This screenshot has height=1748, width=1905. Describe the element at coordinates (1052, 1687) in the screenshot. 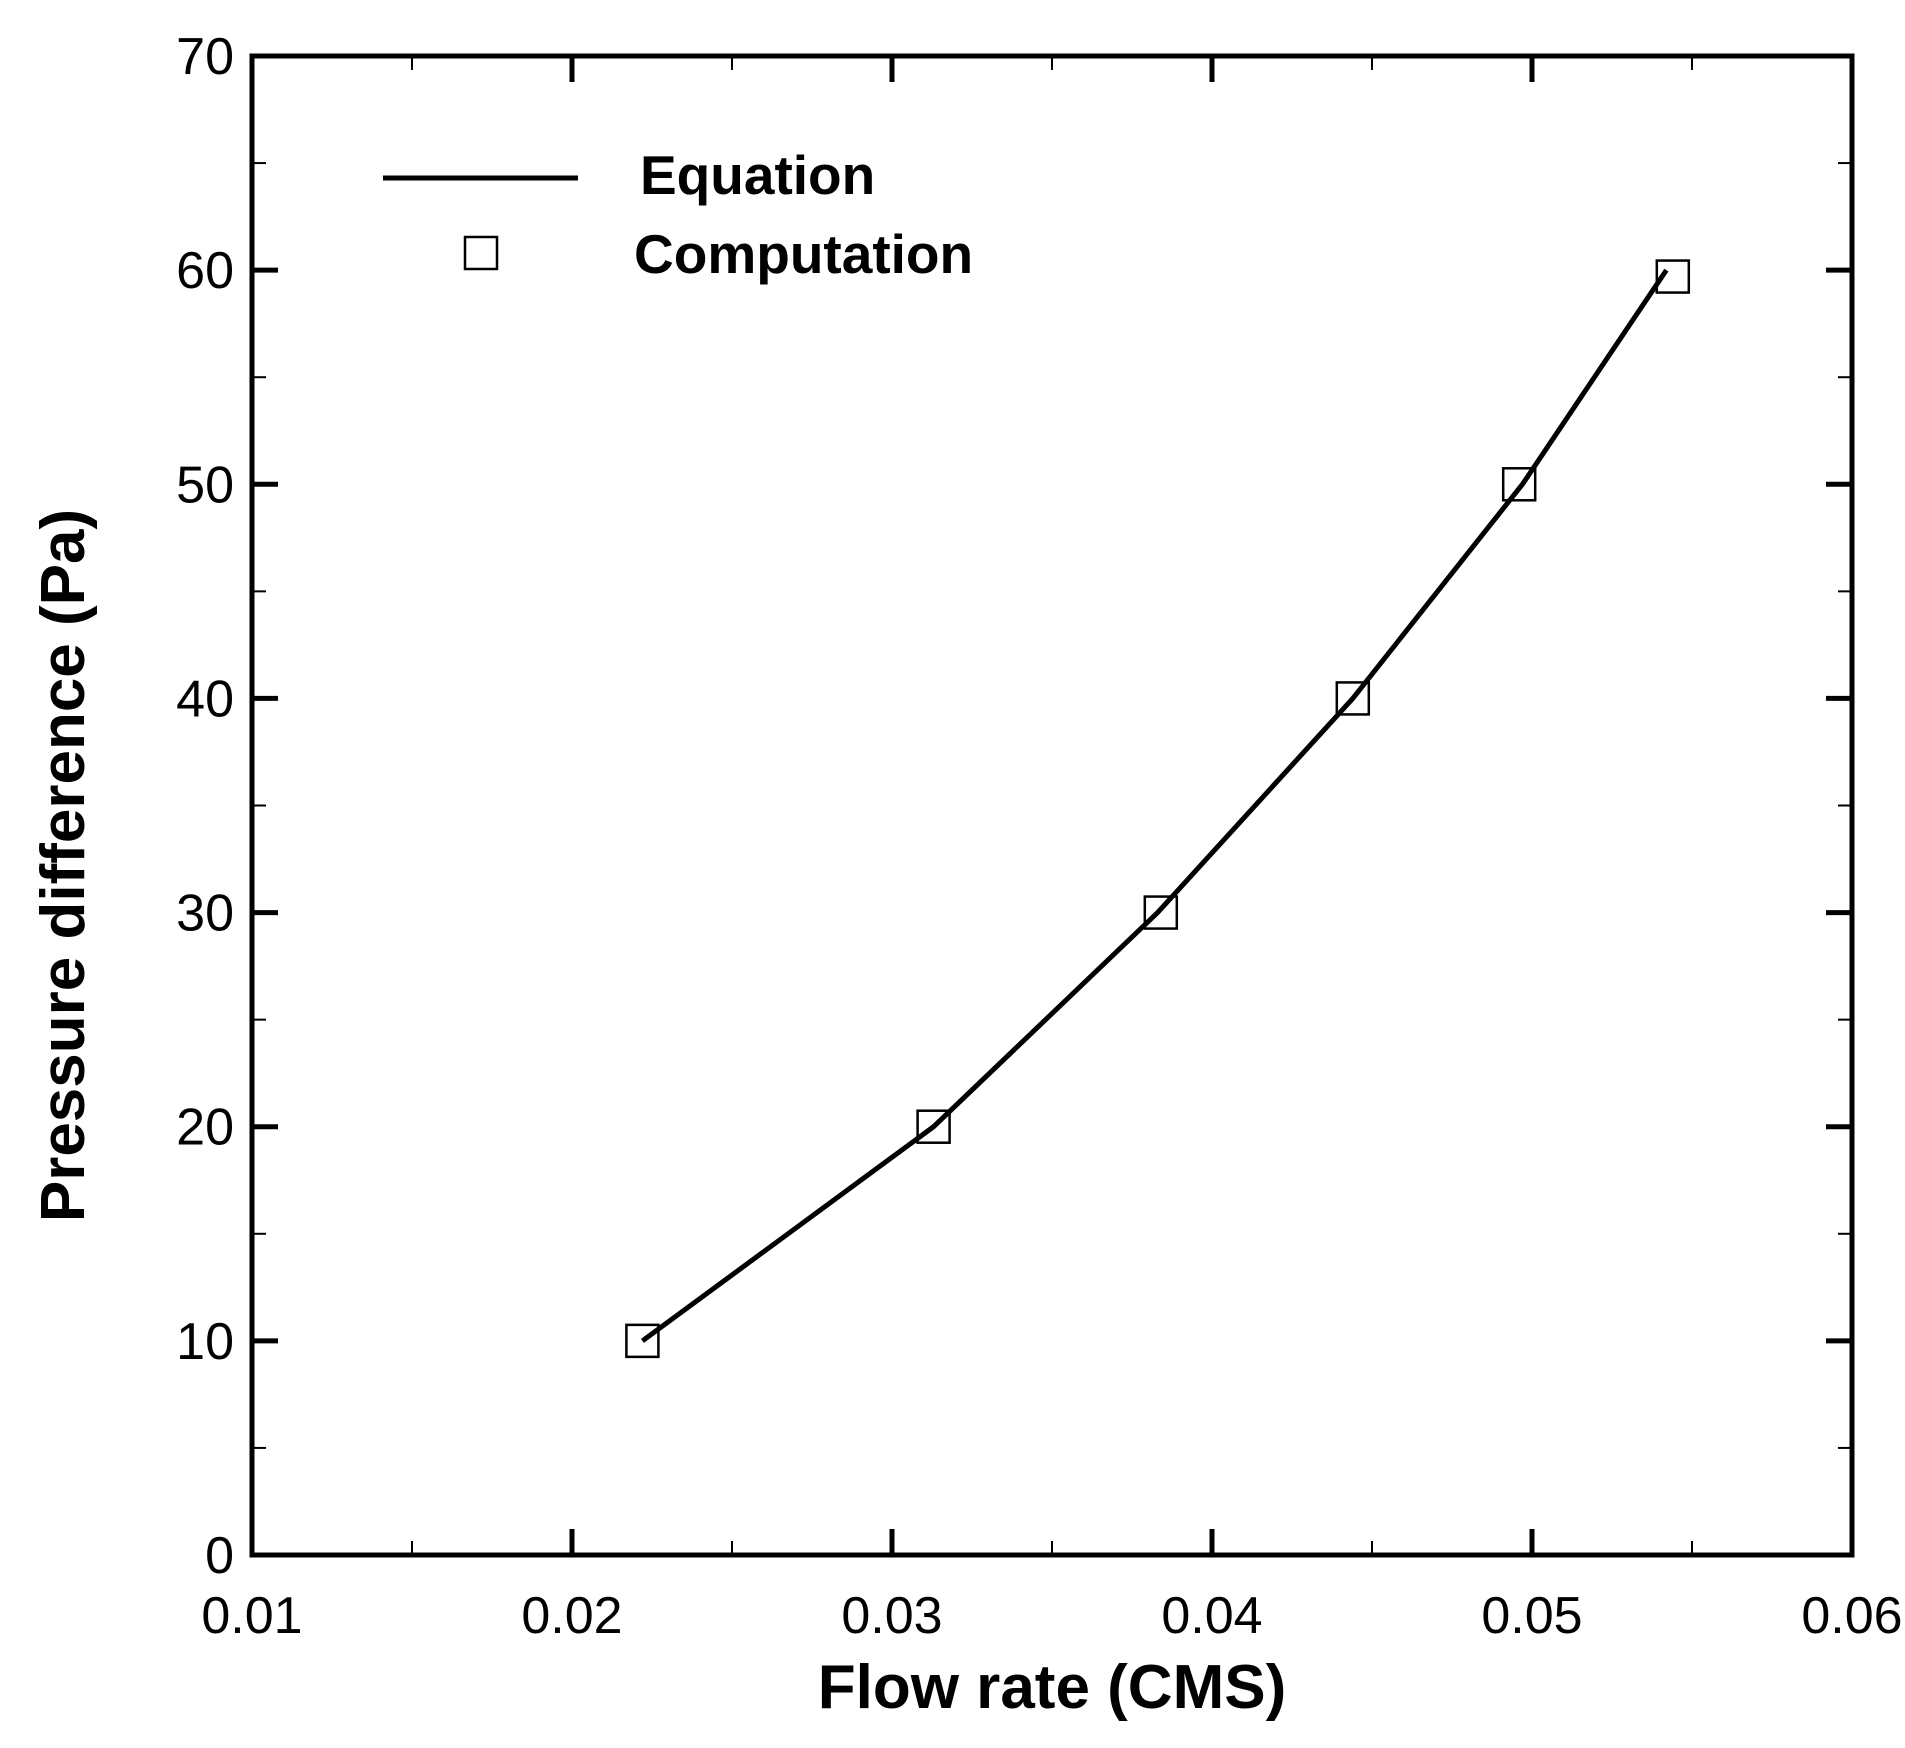

I see `x-axis-title: Flow rate (CMS)` at that location.